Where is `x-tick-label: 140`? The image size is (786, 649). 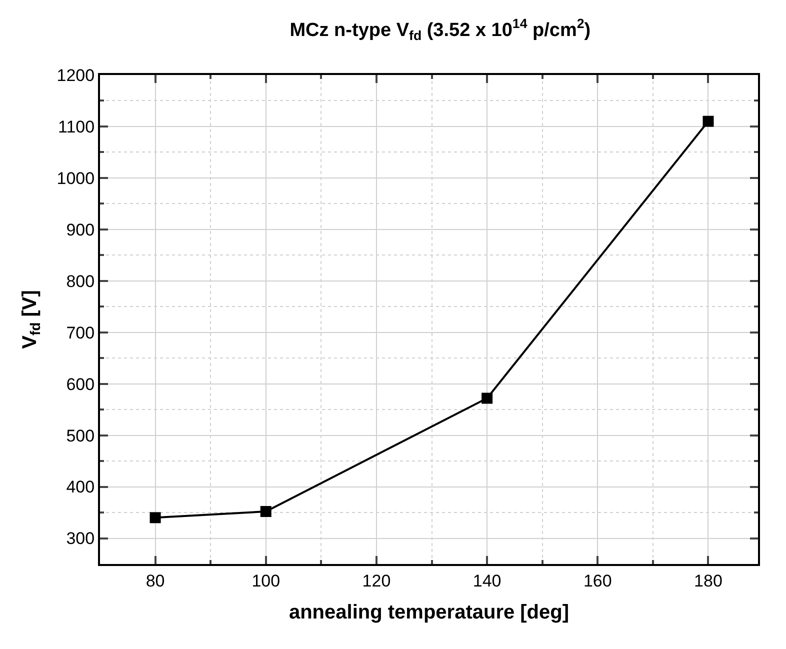
x-tick-label: 140 is located at coordinates (487, 580).